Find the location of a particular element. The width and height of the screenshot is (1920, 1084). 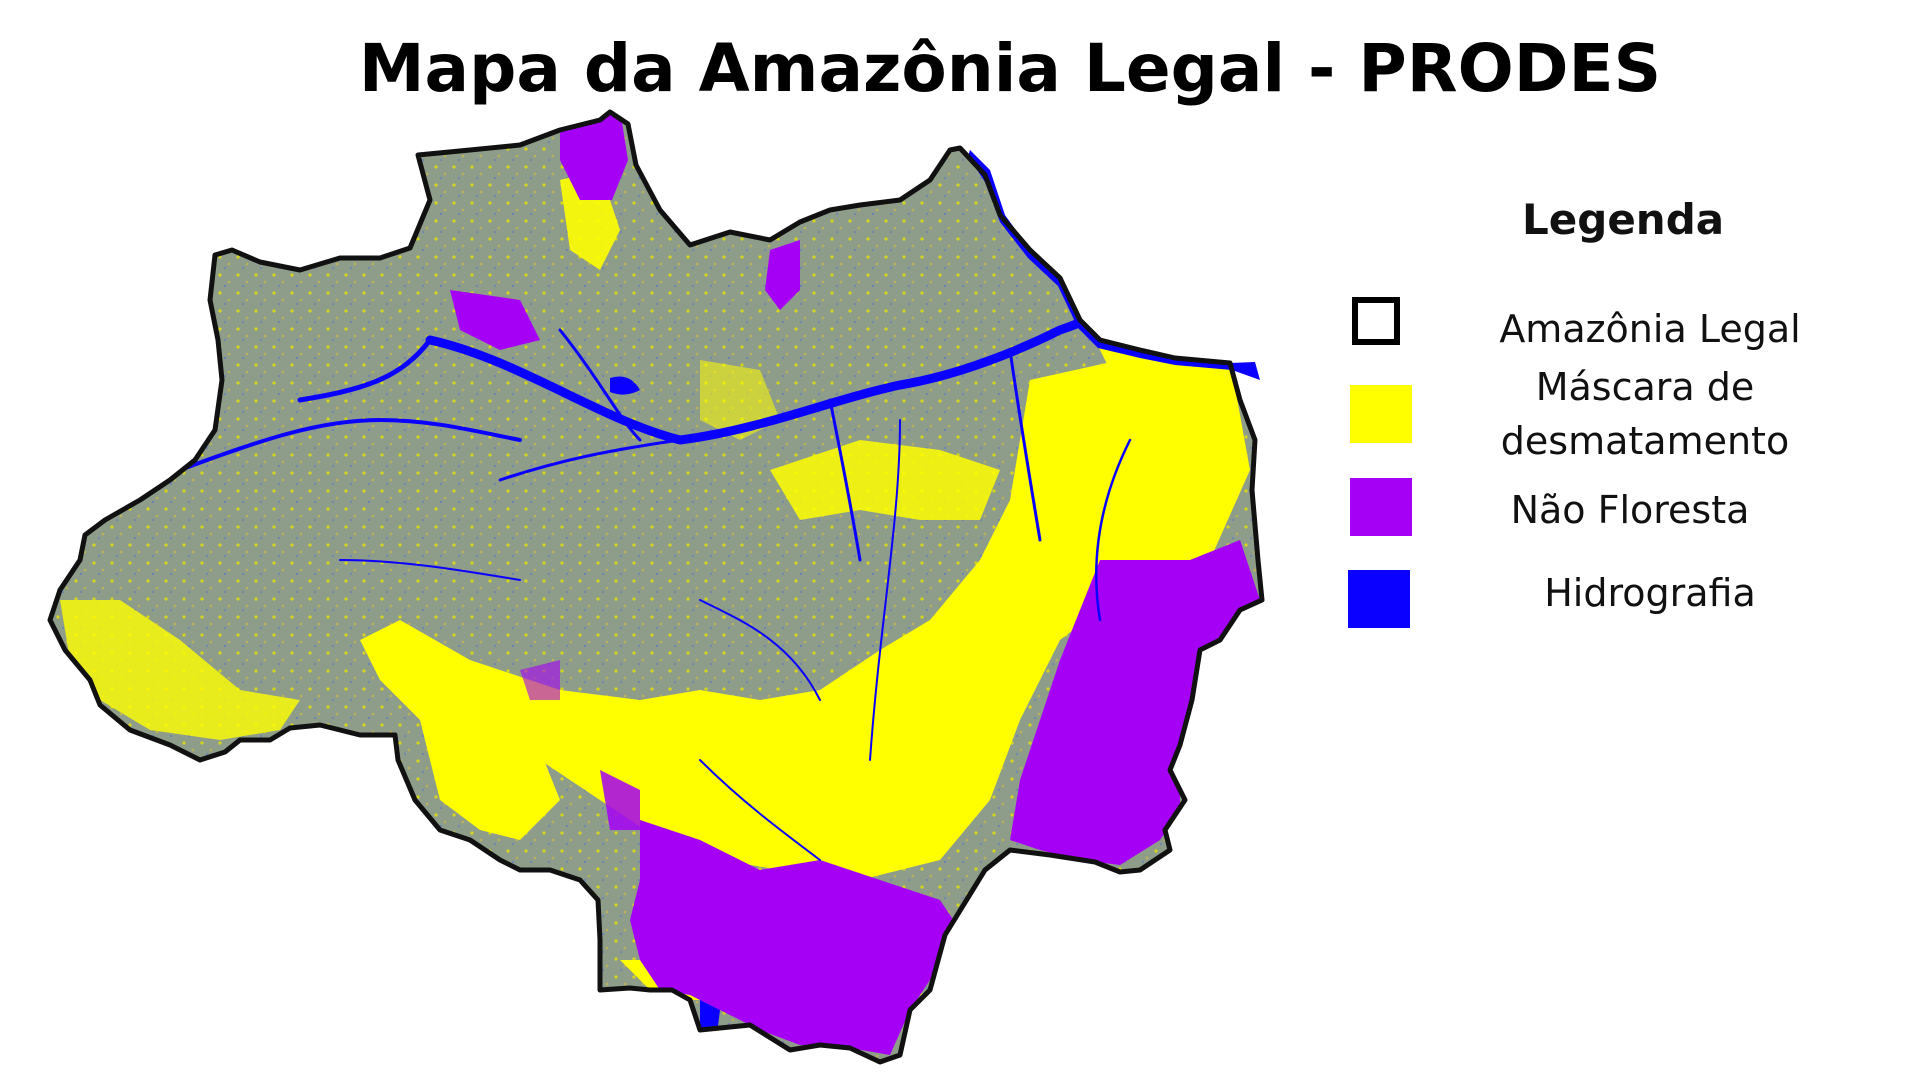

legend-label-desmatamento: Máscara de desmatamento is located at coordinates (1645, 414).